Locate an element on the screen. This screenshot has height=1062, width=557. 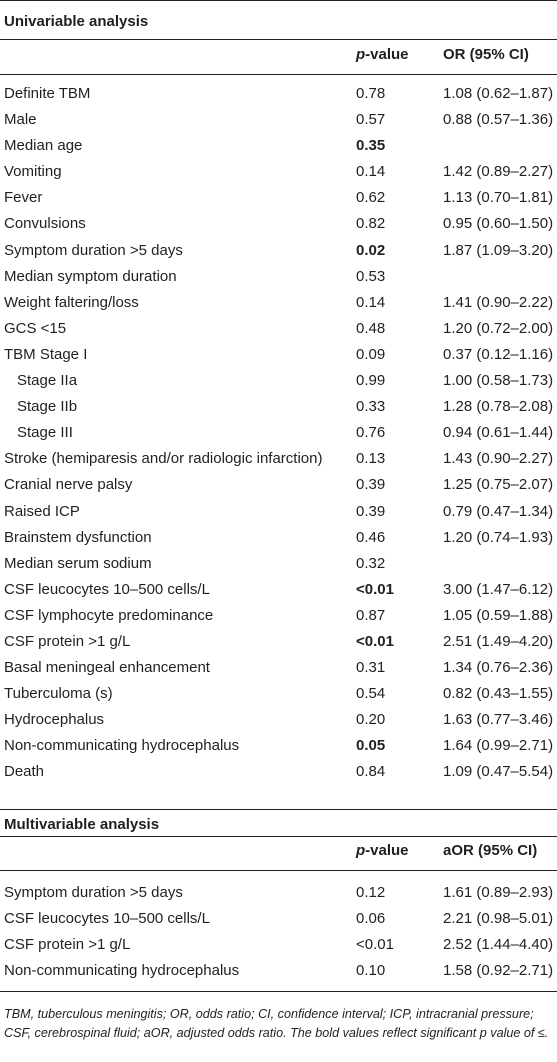
odds-ratio-cell: 0.94 (0.61–1.44) is located at coordinates (498, 433).